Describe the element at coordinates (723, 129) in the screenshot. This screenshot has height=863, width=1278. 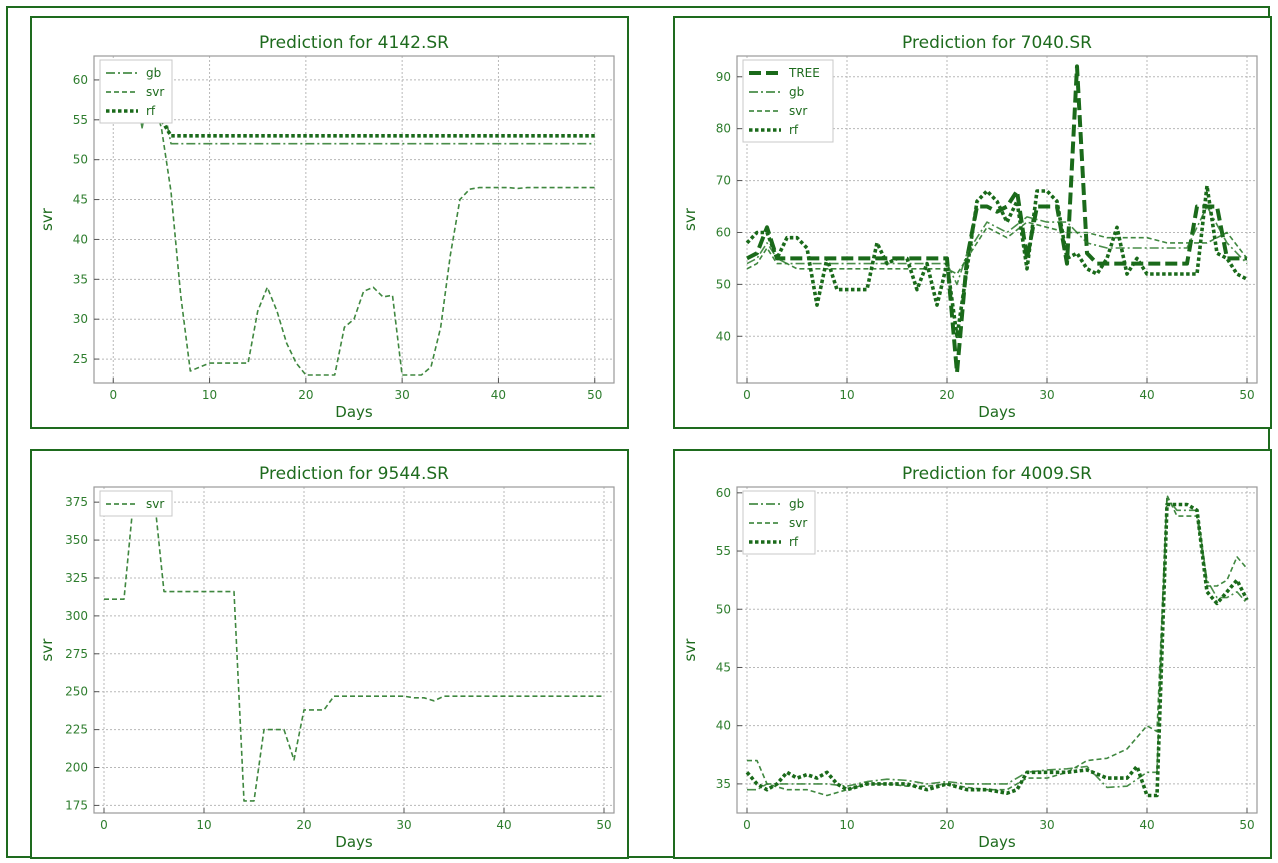
I see `y-tick-label: 80` at that location.